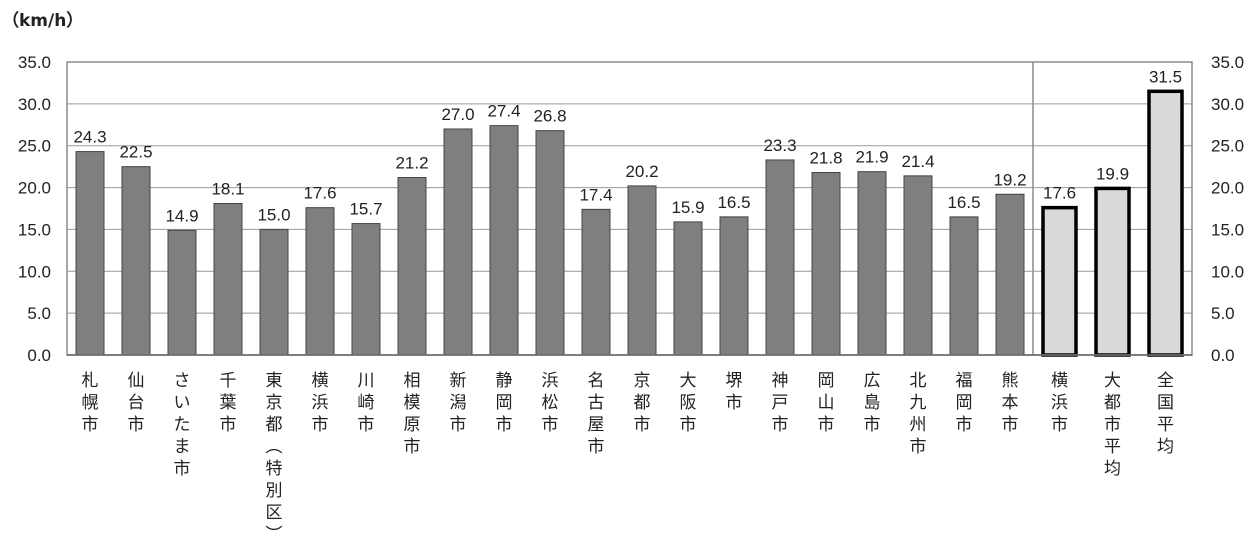  Describe the element at coordinates (549, 116) in the screenshot. I see `data-label: 26.8` at that location.